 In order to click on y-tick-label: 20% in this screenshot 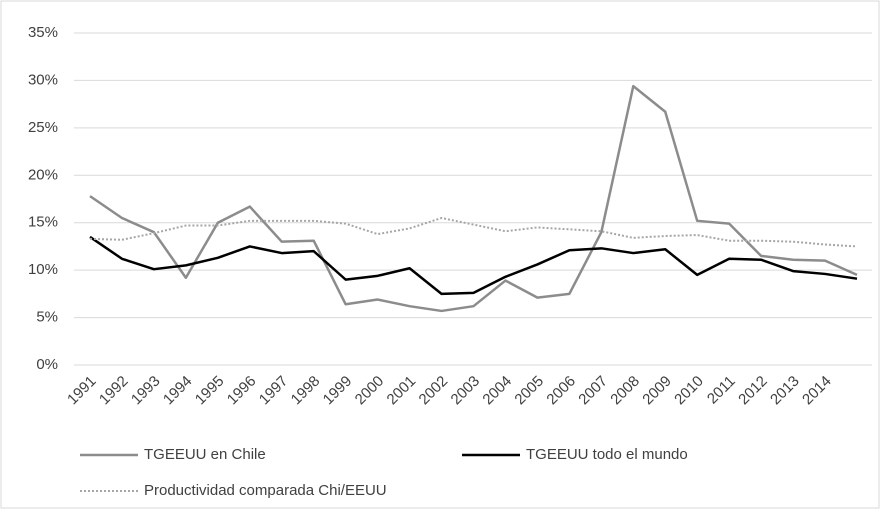, I will do `click(43, 174)`.